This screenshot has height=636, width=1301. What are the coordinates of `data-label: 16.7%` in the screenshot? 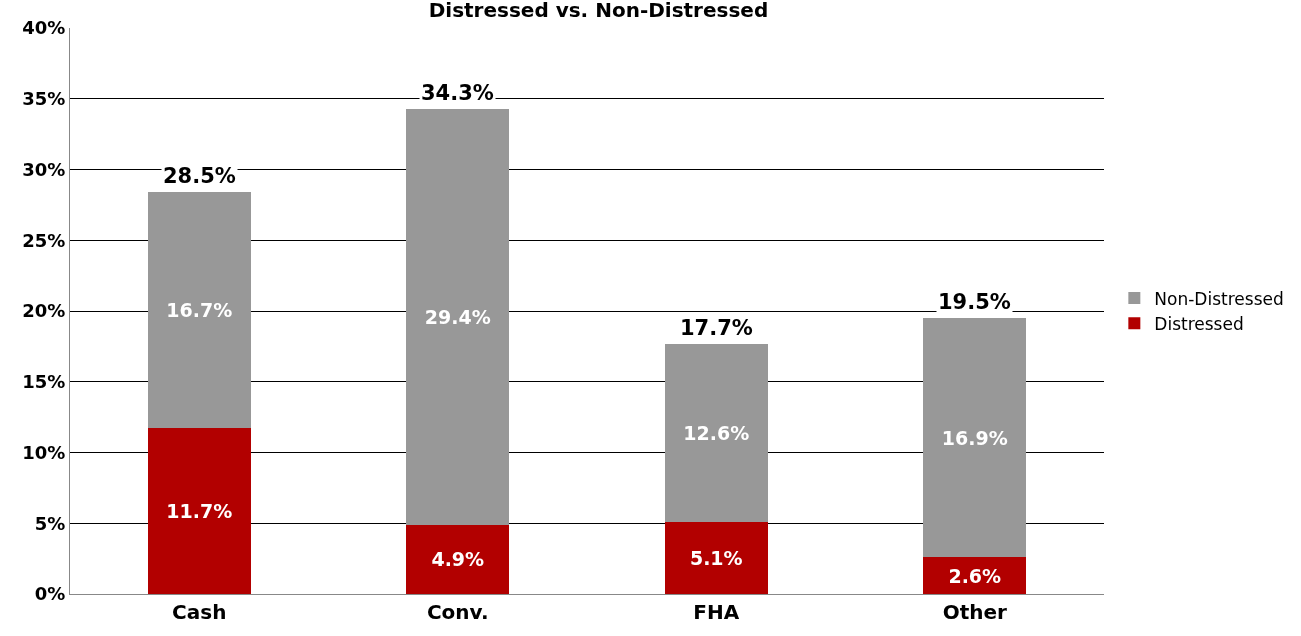 It's located at (199, 310).